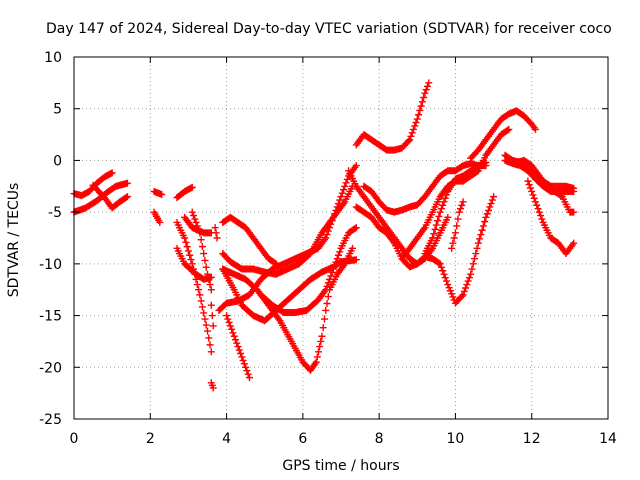  What do you see at coordinates (532, 439) in the screenshot?
I see `x-tick-label: 12` at bounding box center [532, 439].